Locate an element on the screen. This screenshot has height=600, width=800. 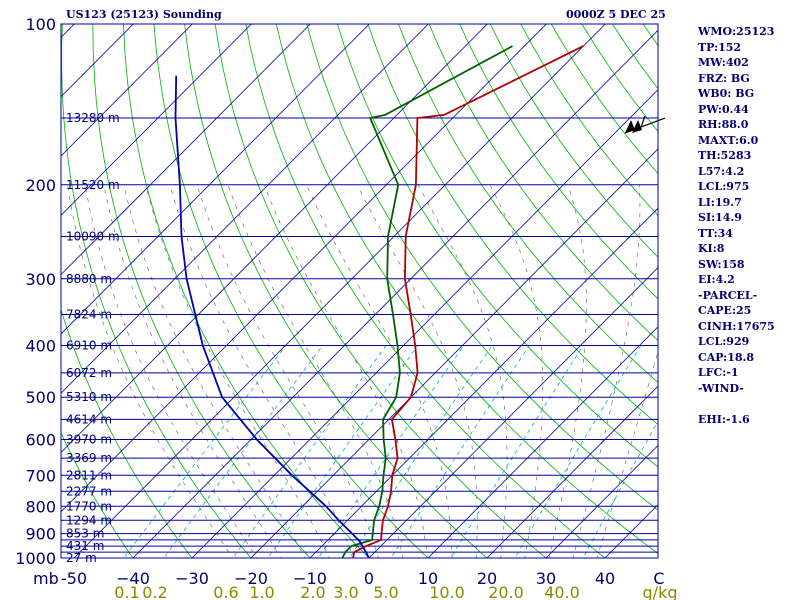
pressure-label: 900 is located at coordinates (40, 534).